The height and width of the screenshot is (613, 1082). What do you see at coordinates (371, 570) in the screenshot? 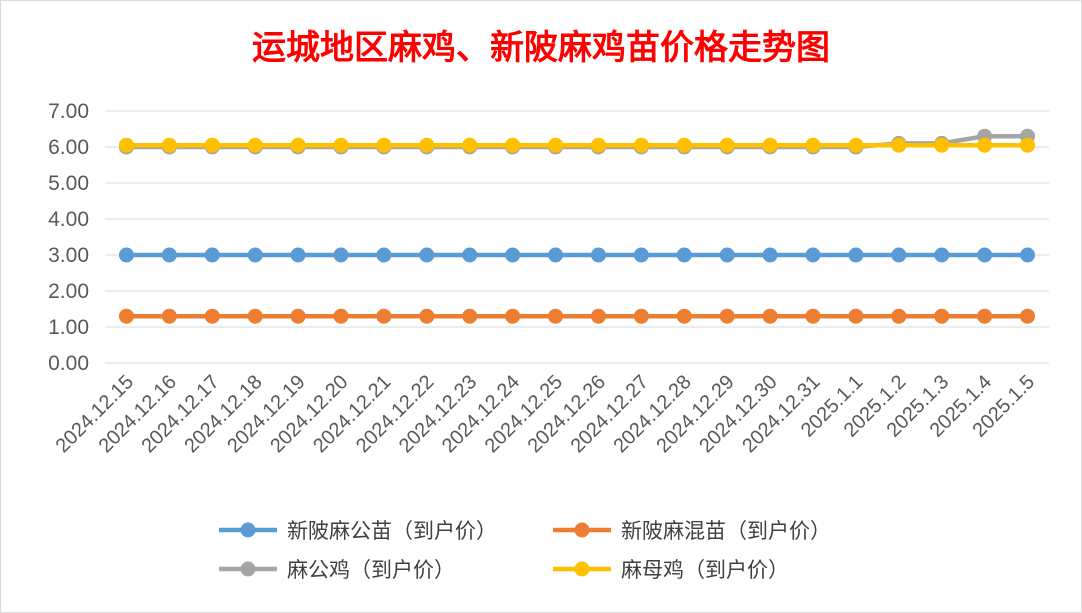
I see `legend-label: 麻公鸡（到户价）` at bounding box center [371, 570].